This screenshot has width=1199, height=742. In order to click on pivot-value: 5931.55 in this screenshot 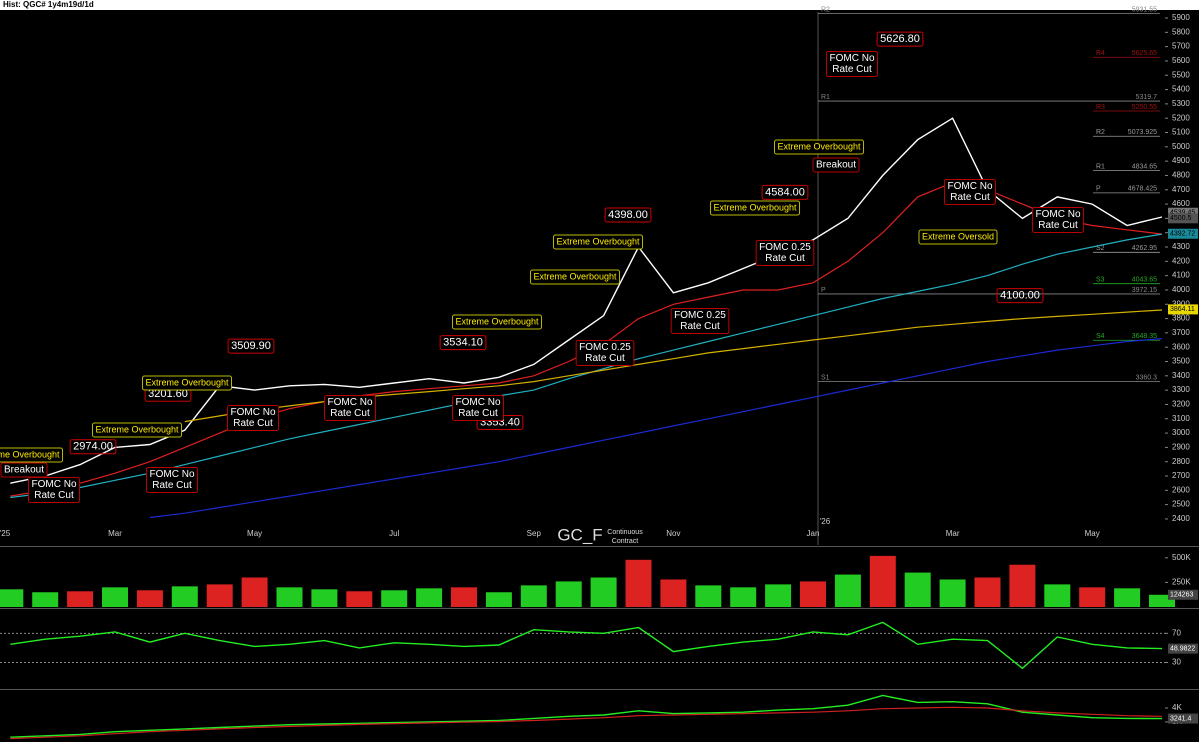, I will do `click(1144, 9)`.